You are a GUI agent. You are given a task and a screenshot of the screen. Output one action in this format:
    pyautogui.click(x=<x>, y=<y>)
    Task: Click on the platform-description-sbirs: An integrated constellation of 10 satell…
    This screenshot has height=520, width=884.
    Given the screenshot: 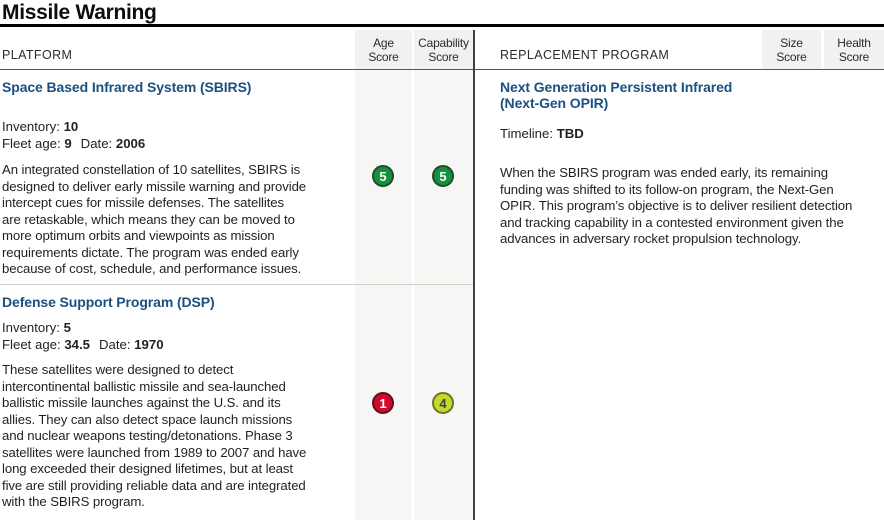 What is the action you would take?
    pyautogui.click(x=154, y=219)
    